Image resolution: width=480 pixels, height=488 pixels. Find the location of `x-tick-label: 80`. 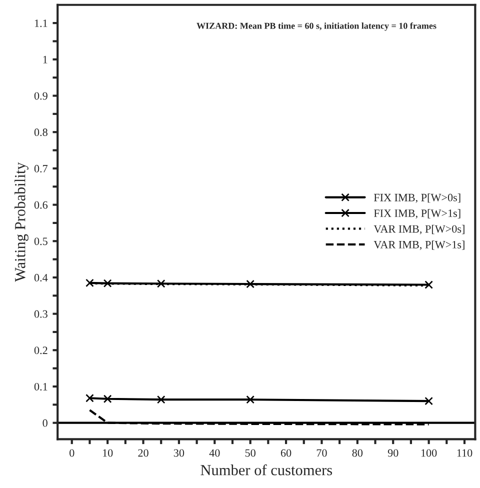

x-tick-label: 80 is located at coordinates (357, 453).